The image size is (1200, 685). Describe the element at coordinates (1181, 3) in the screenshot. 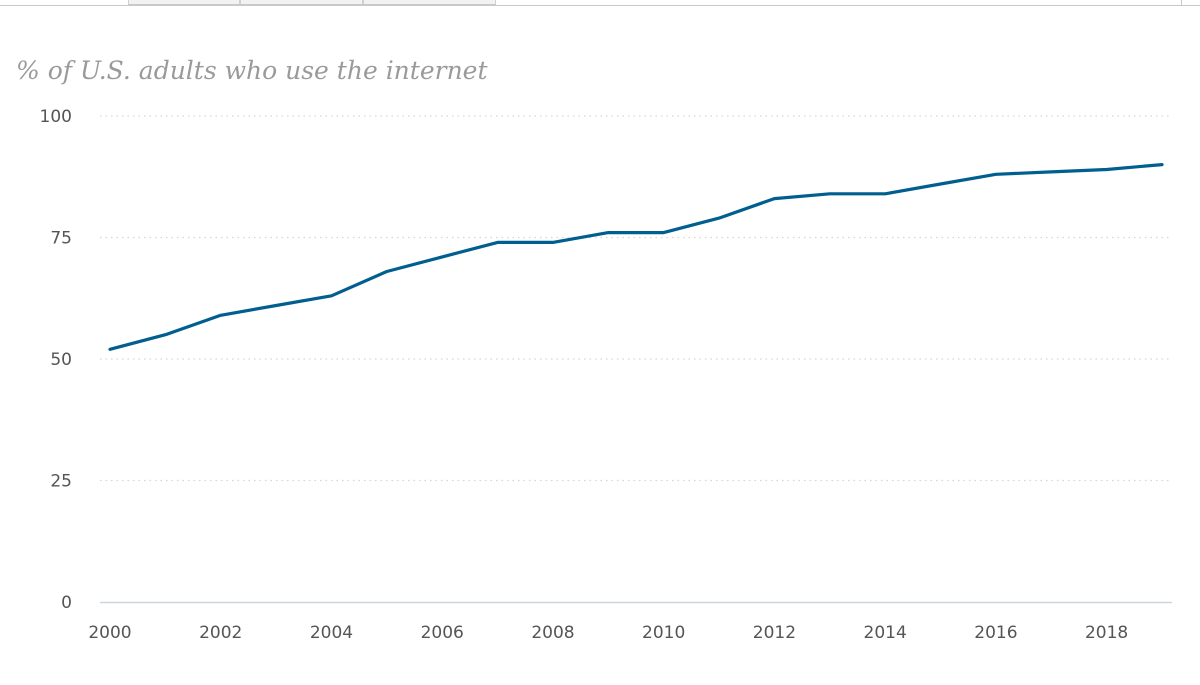

I see `tab-strip-end-tick` at that location.